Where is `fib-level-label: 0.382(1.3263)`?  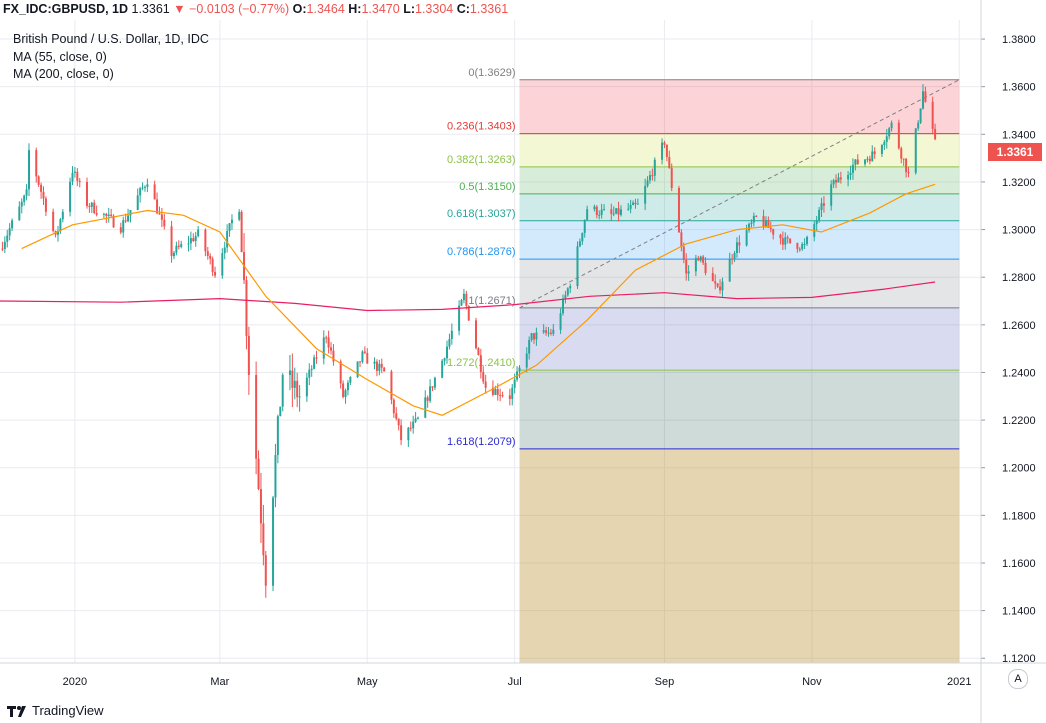
fib-level-label: 0.382(1.3263) is located at coordinates (481, 160).